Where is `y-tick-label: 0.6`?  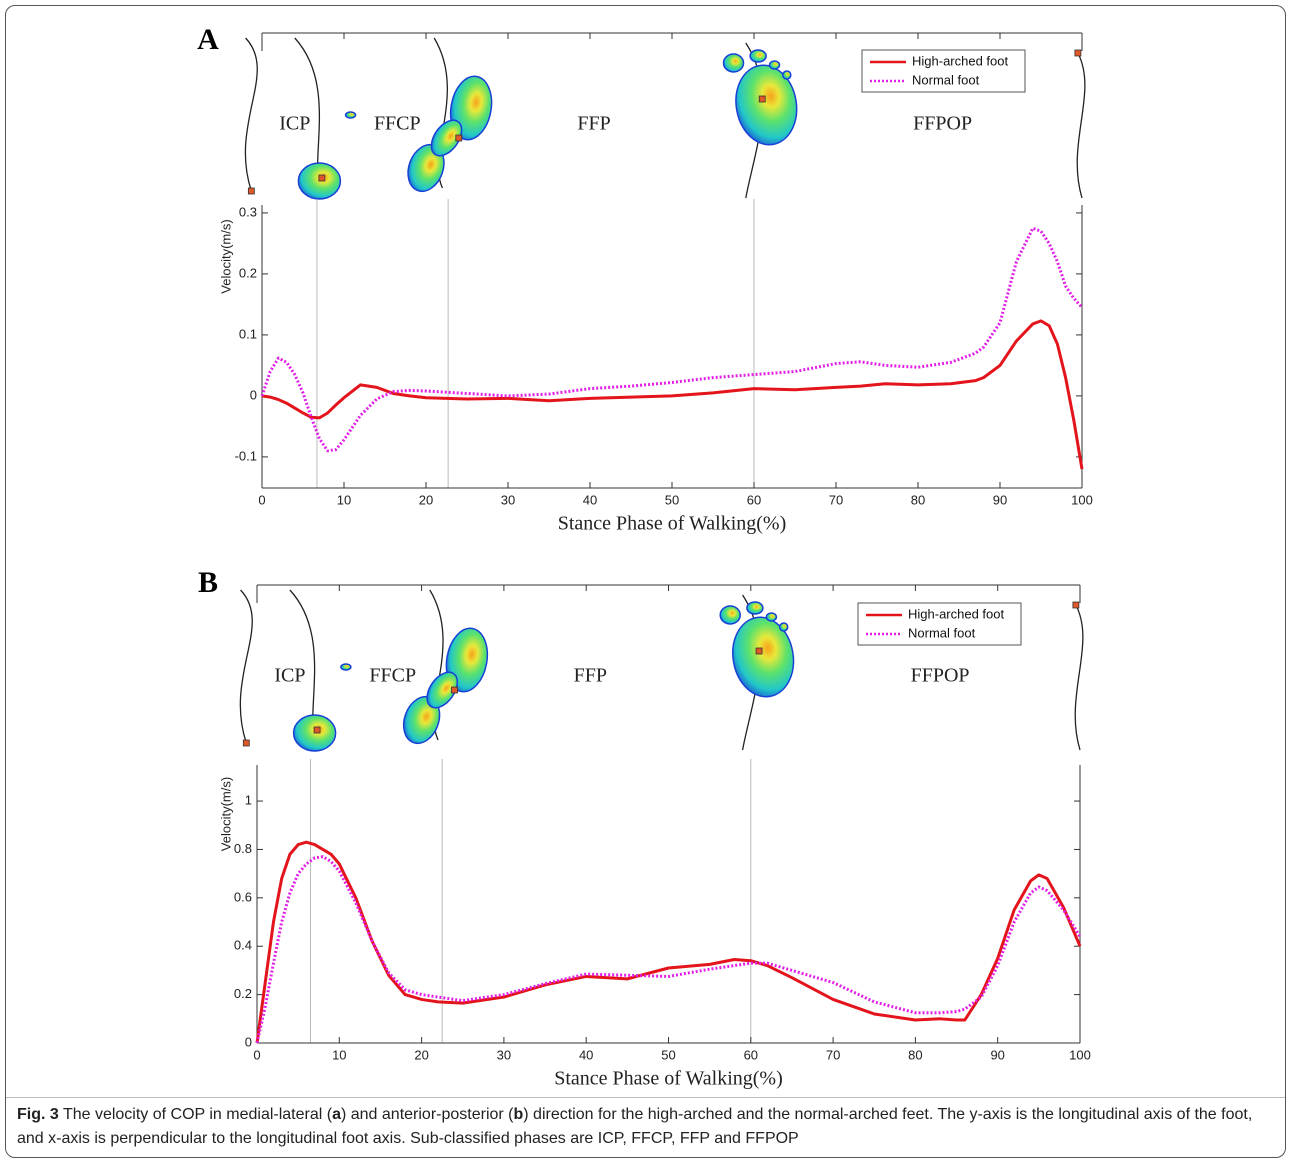
y-tick-label: 0.6 is located at coordinates (243, 896).